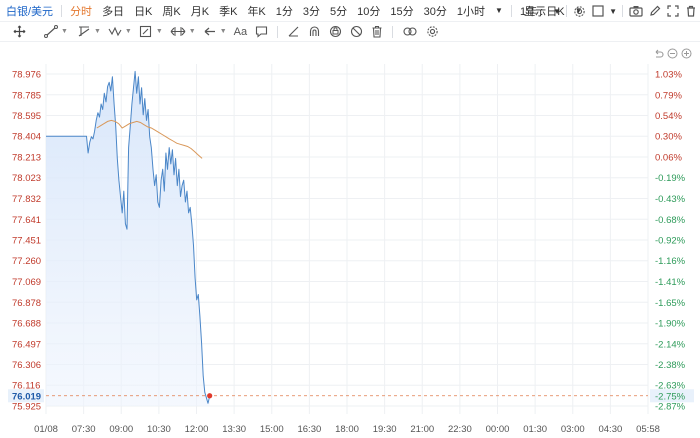  I want to click on pct-tick-label: 0.79%, so click(668, 95).